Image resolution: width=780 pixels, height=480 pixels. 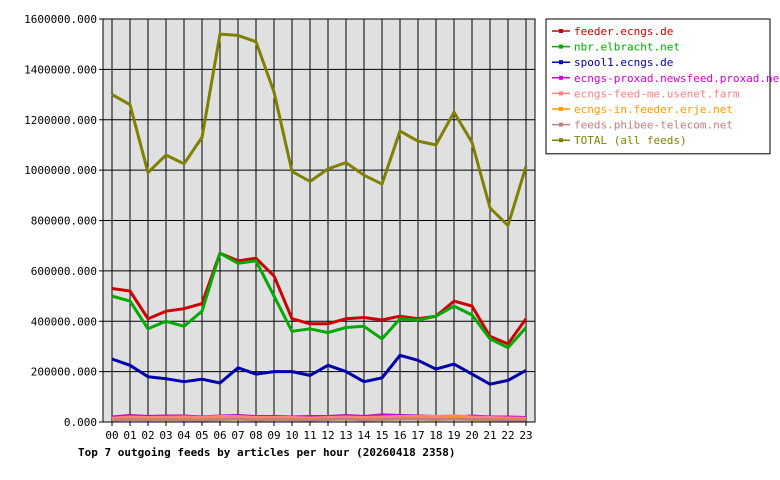 I want to click on x-tick-label: 19, so click(x=453, y=435).